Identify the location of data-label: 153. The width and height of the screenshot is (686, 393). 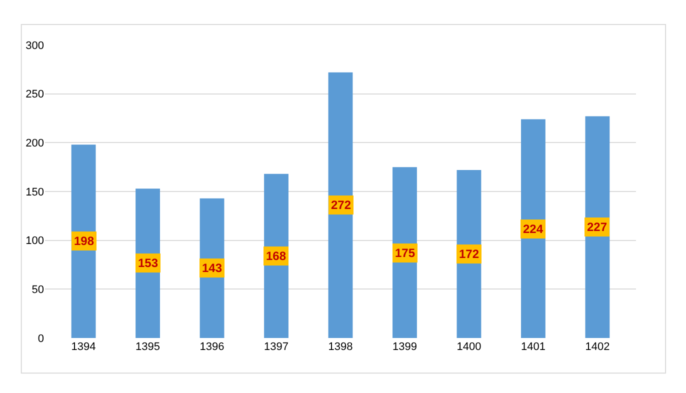
(148, 263).